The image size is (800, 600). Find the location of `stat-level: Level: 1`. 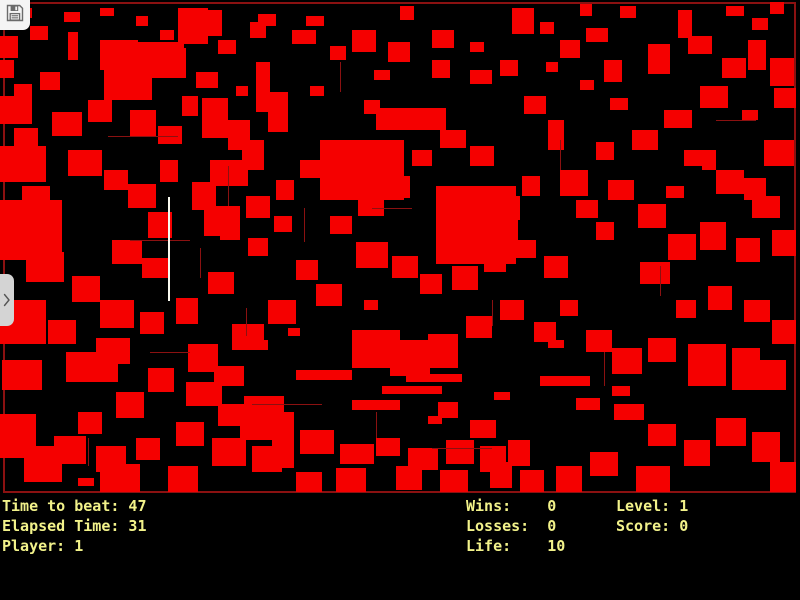

stat-level: Level: 1 is located at coordinates (652, 506).